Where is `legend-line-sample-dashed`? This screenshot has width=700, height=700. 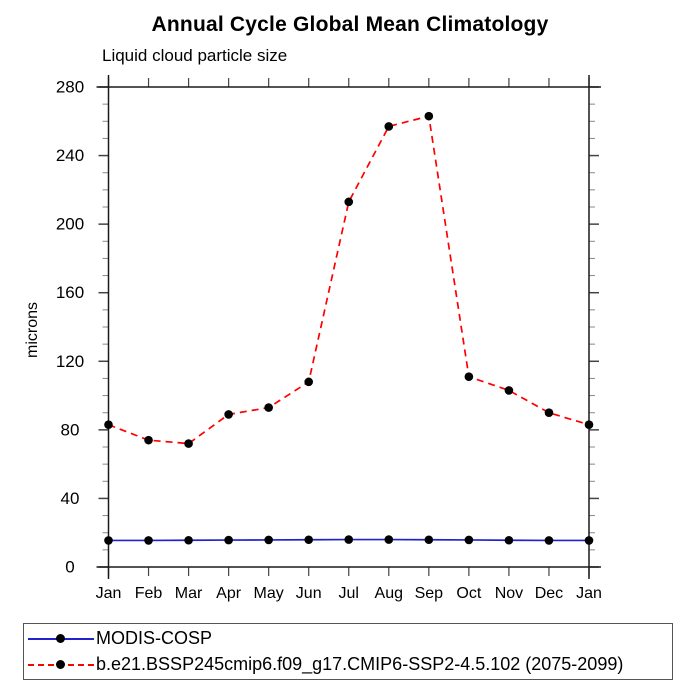 legend-line-sample-dashed is located at coordinates (61, 664).